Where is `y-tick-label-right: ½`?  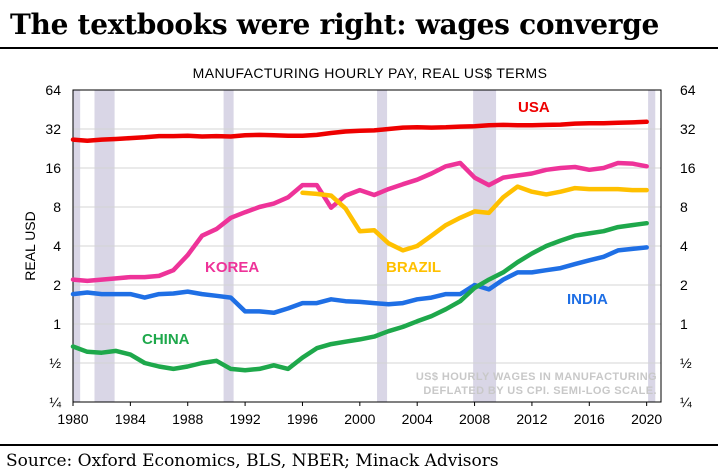
y-tick-label-right: ½ is located at coordinates (686, 363).